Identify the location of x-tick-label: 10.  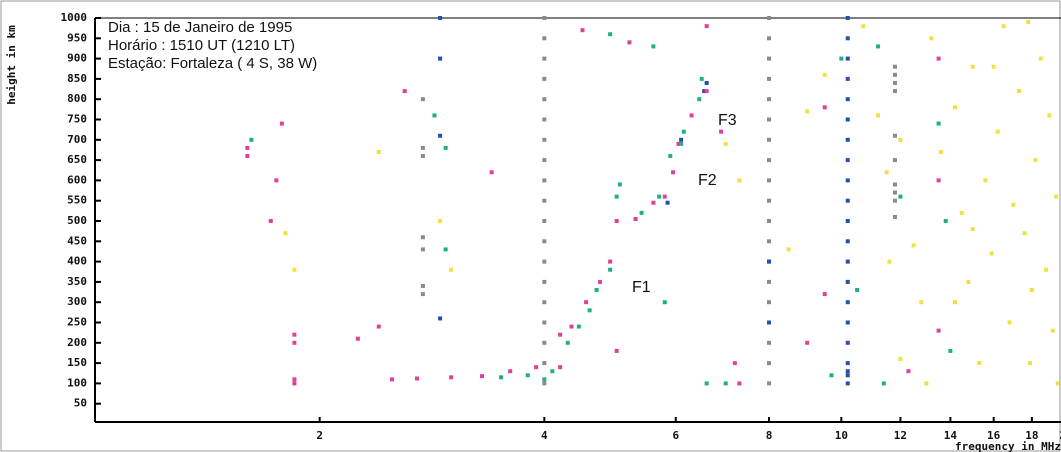
(841, 435).